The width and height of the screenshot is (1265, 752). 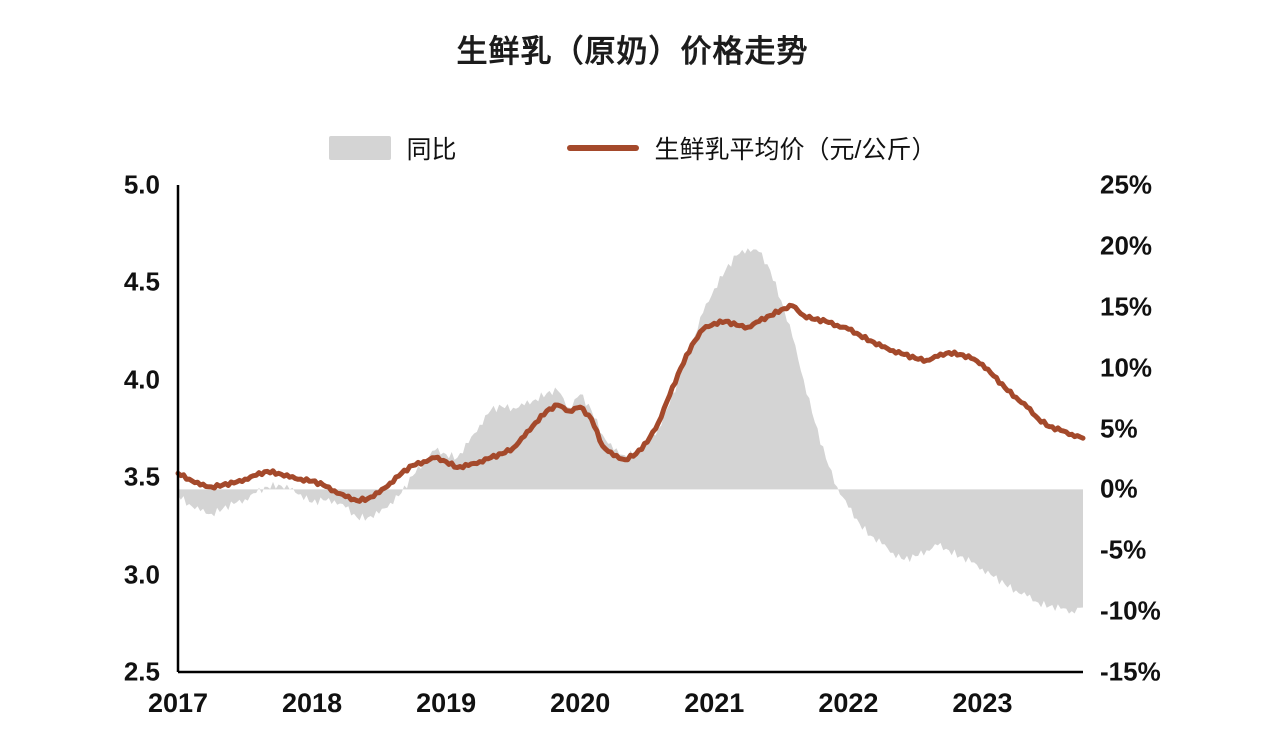 I want to click on right-axis-tick: 0%, so click(x=1119, y=488).